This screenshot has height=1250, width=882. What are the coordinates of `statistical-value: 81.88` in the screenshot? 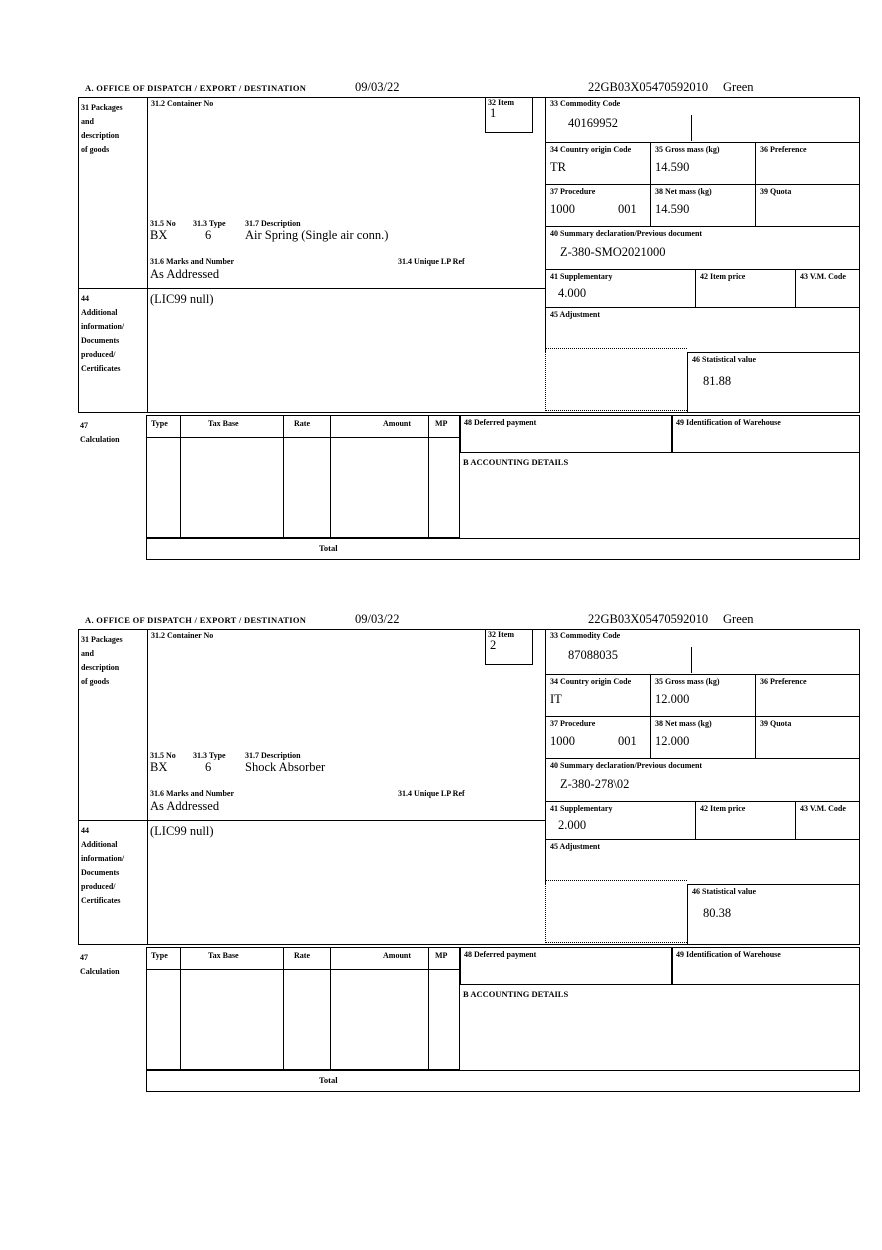 It's located at (717, 381).